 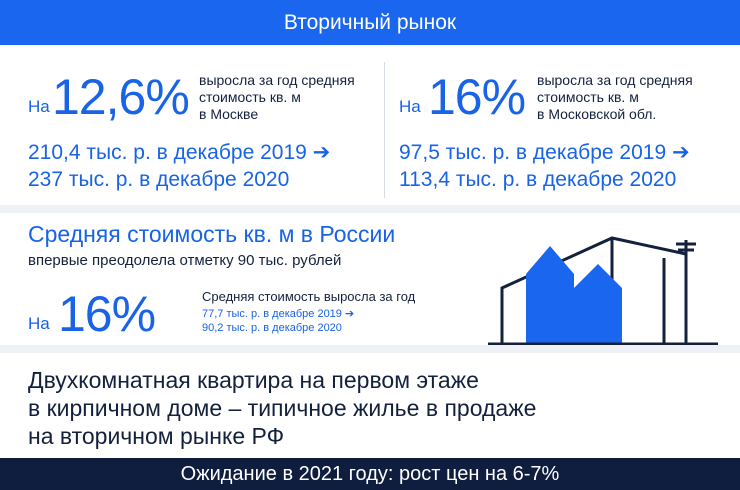 What do you see at coordinates (384, 130) in the screenshot?
I see `vertical-divider` at bounding box center [384, 130].